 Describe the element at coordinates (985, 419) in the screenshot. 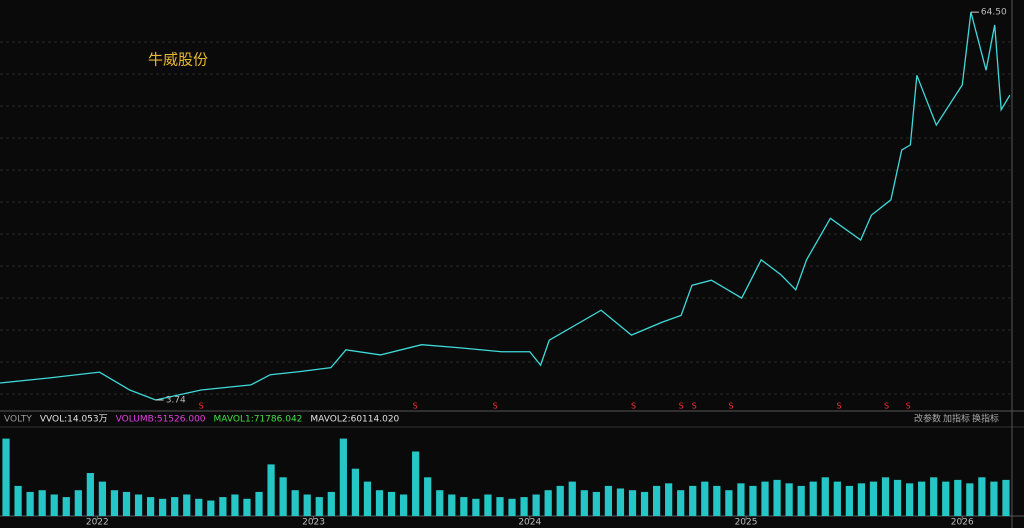

I see `indicator-button: 换指标` at that location.